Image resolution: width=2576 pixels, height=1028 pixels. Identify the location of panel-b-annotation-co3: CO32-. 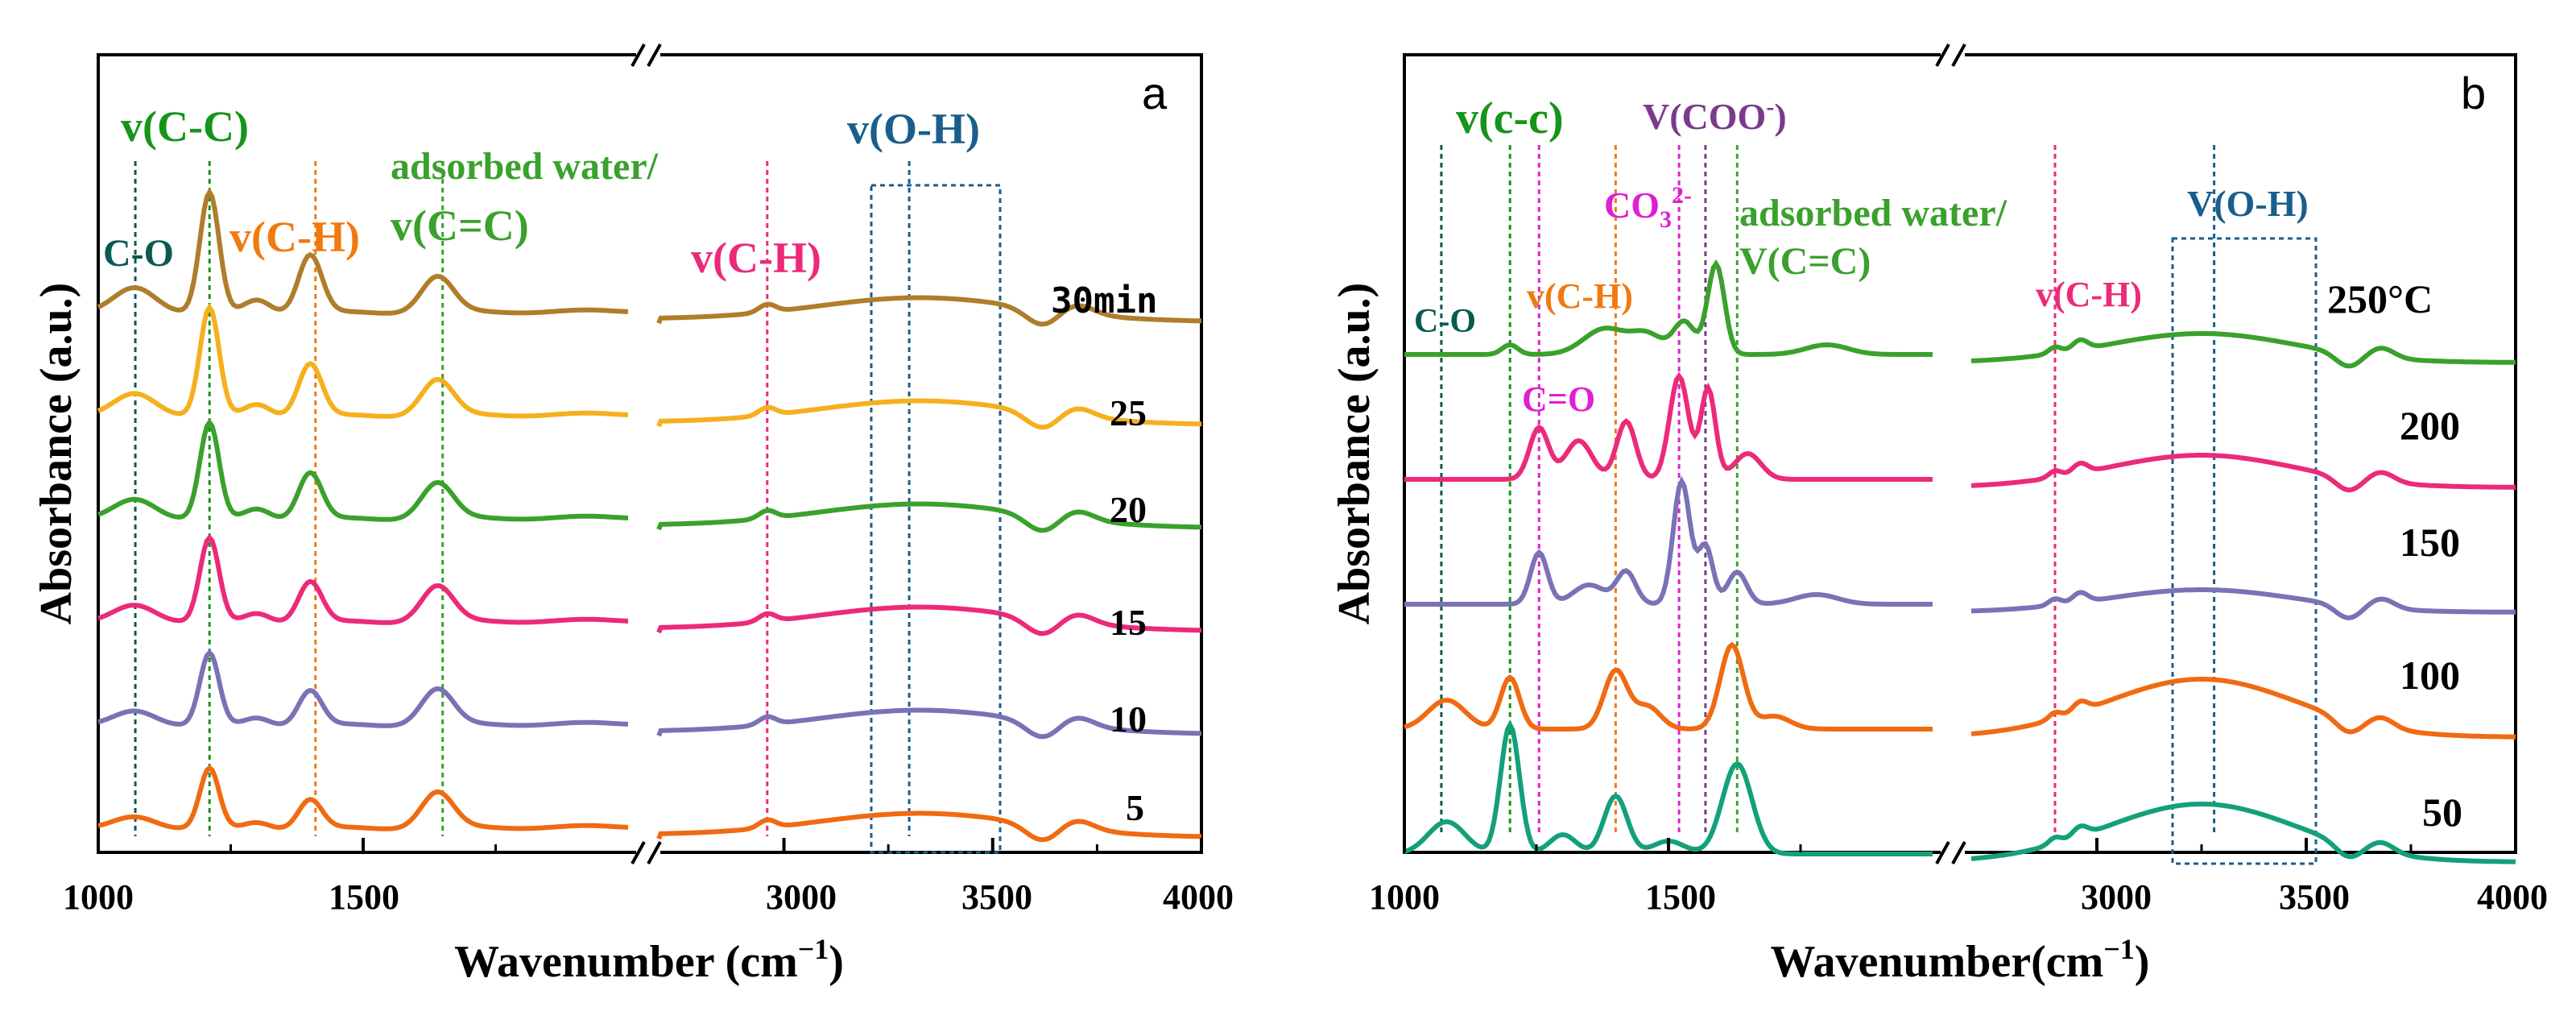
(1648, 207).